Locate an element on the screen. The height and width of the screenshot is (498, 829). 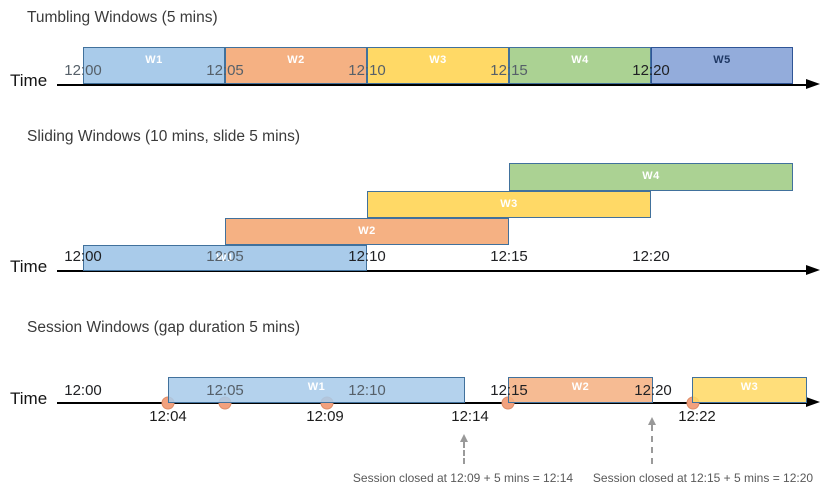
session-closed-annotation: Session closed at 12:09 + 5 mins = 12:14 is located at coordinates (463, 478).